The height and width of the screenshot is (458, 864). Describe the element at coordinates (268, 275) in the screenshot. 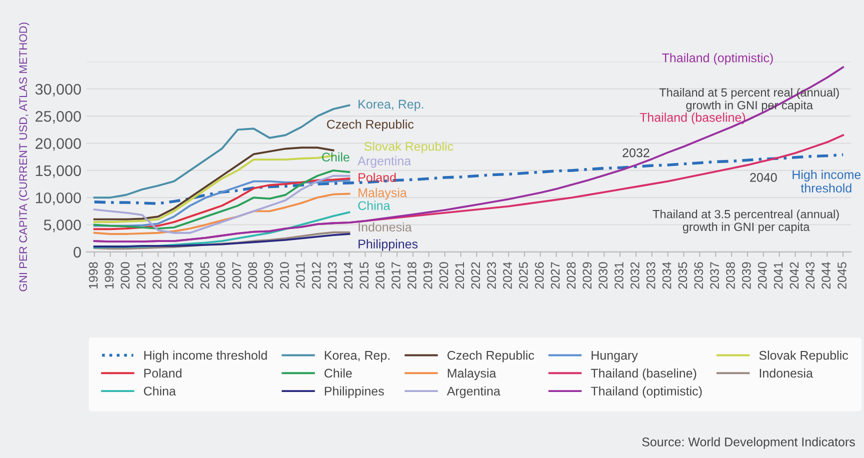

I see `x-tick-label: 2009` at that location.